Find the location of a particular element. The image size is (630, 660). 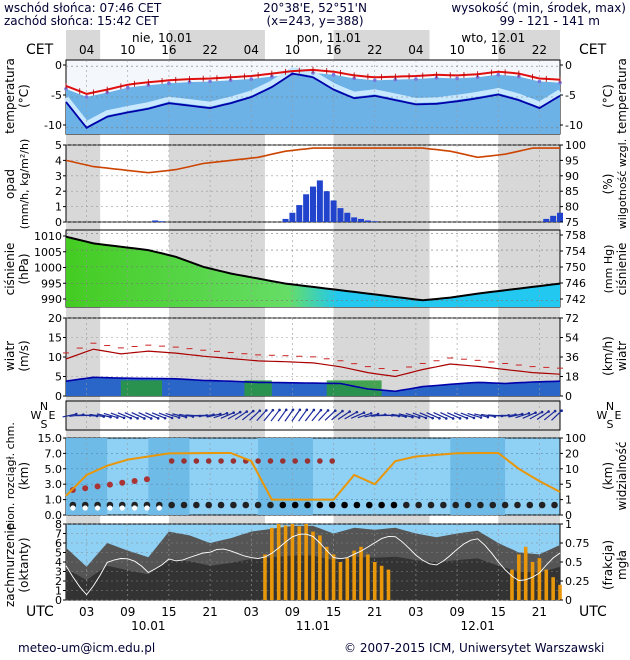

tick-label-right: 1 is located at coordinates (568, 500).